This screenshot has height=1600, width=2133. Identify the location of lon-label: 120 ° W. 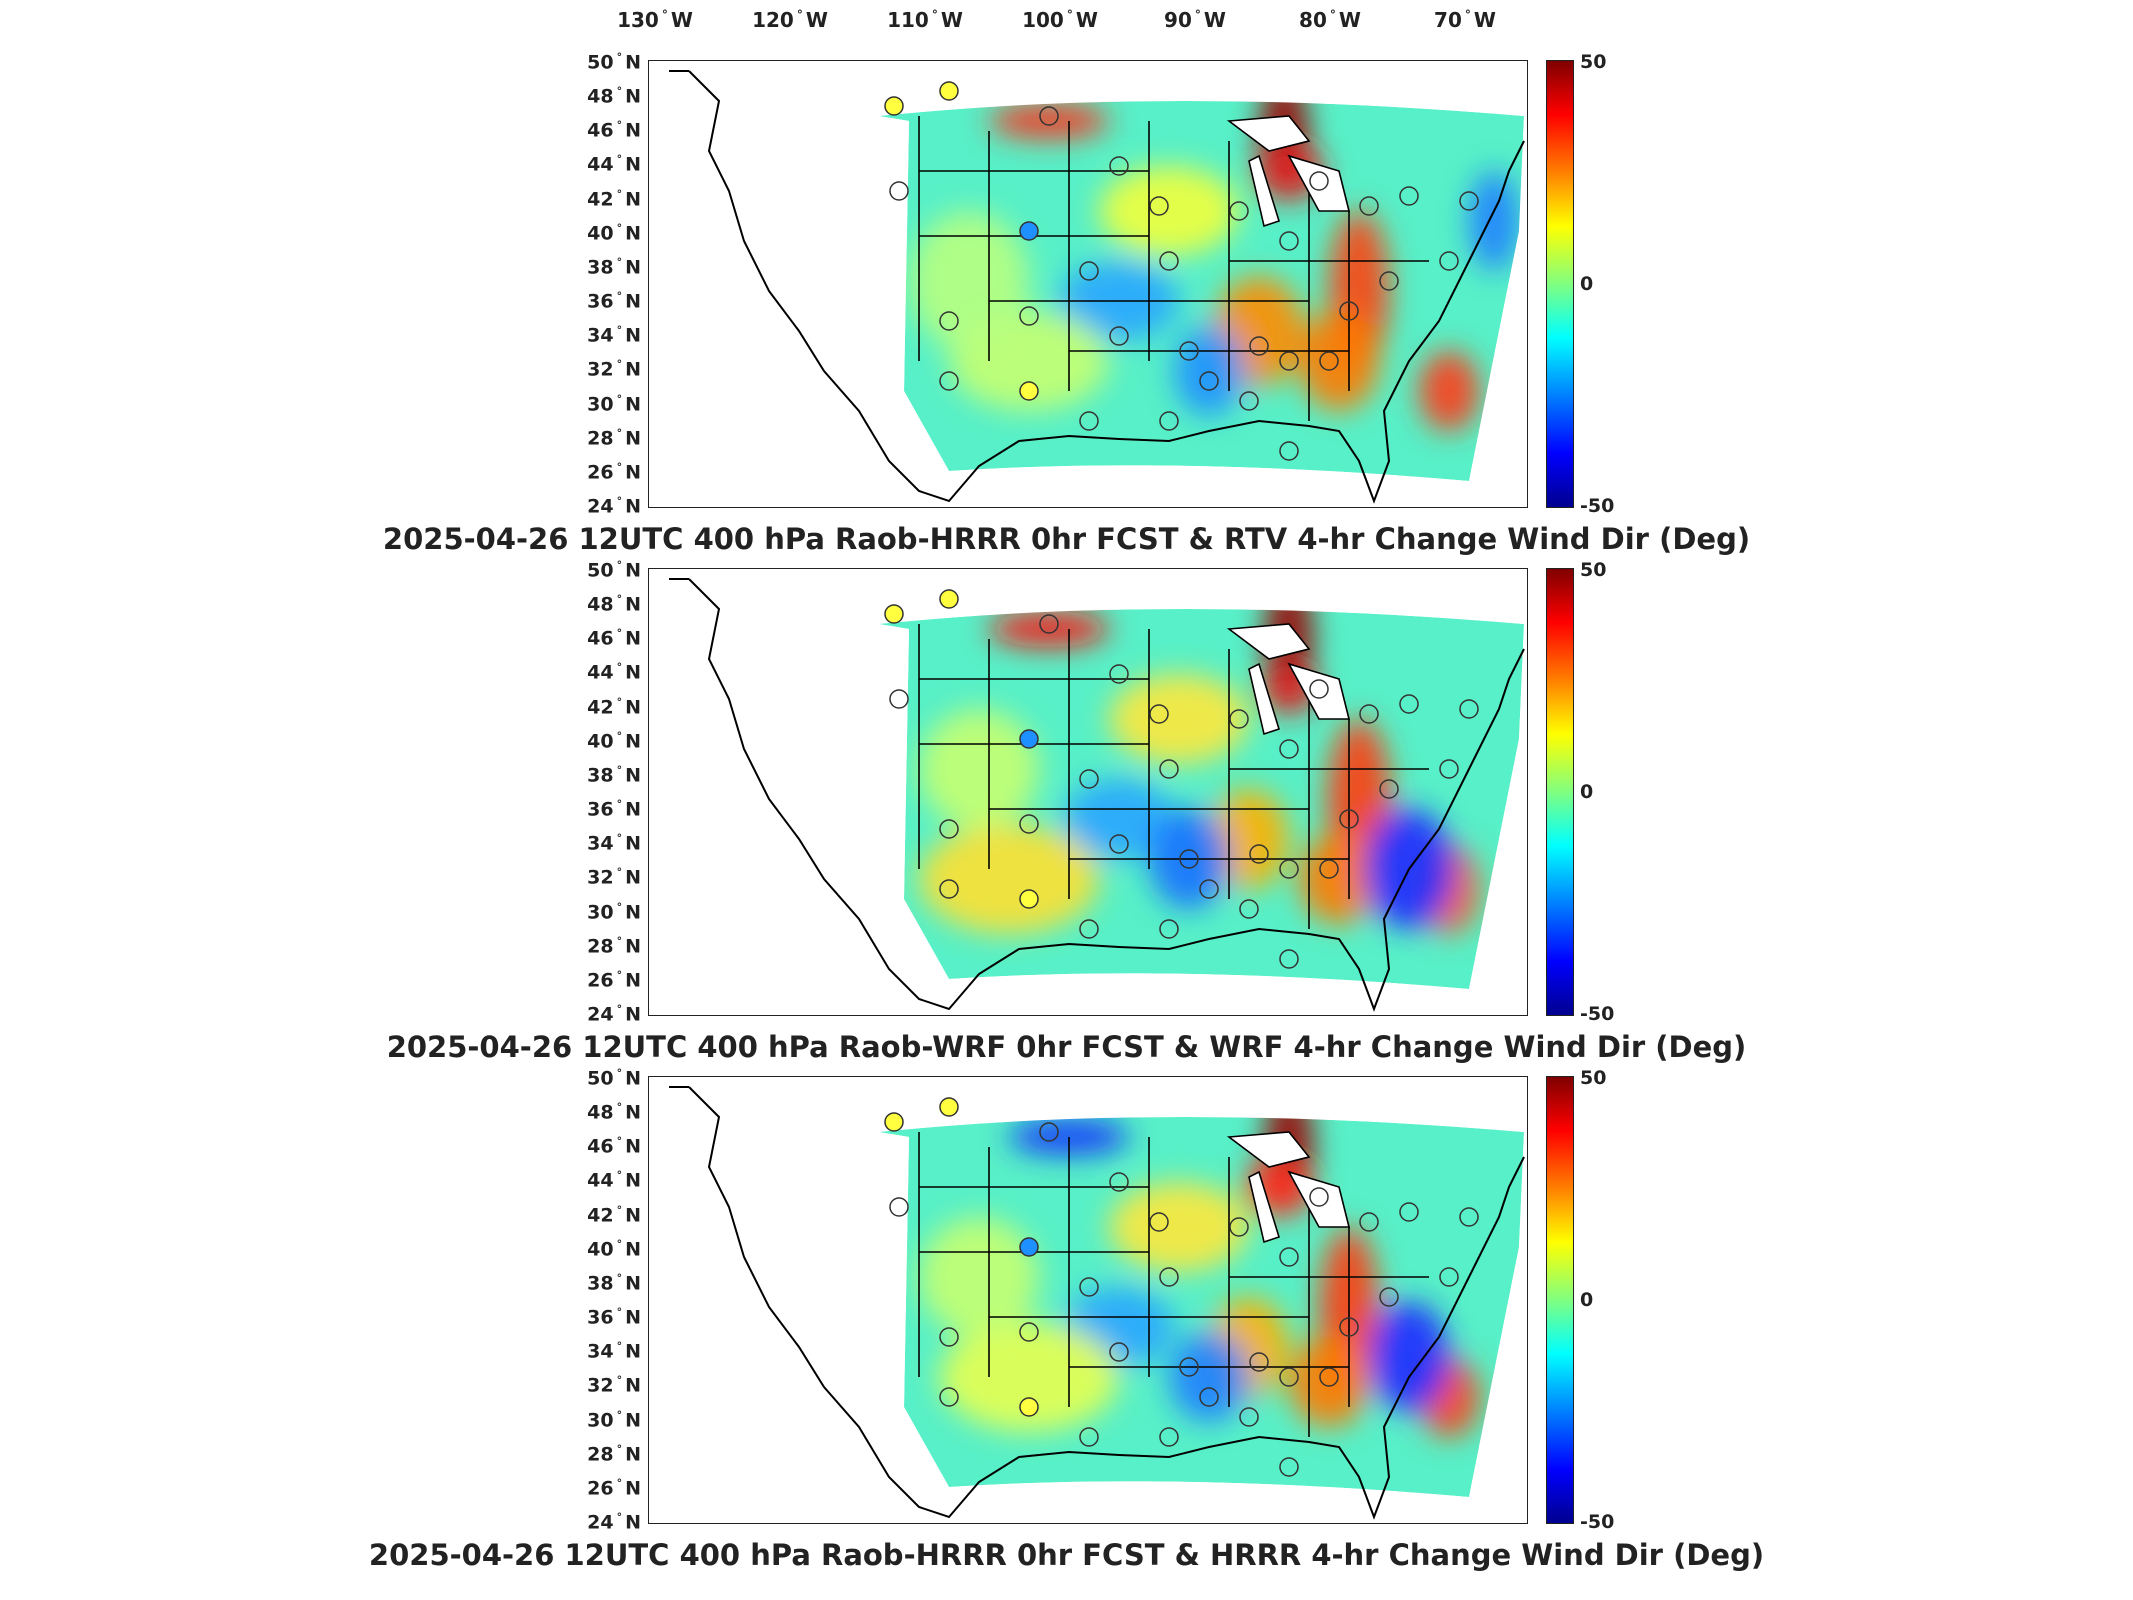
(790, 20).